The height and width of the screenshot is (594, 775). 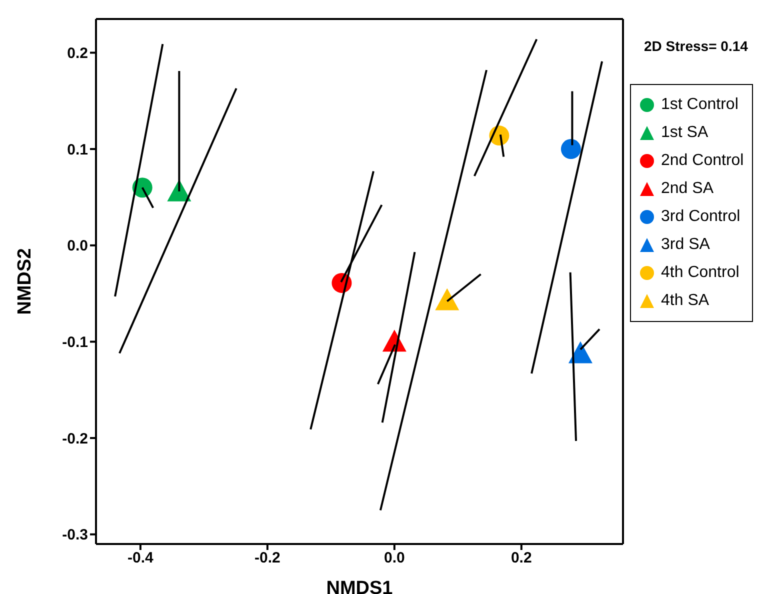 What do you see at coordinates (696, 46) in the screenshot?
I see `text: 2D Stress= 0.14` at bounding box center [696, 46].